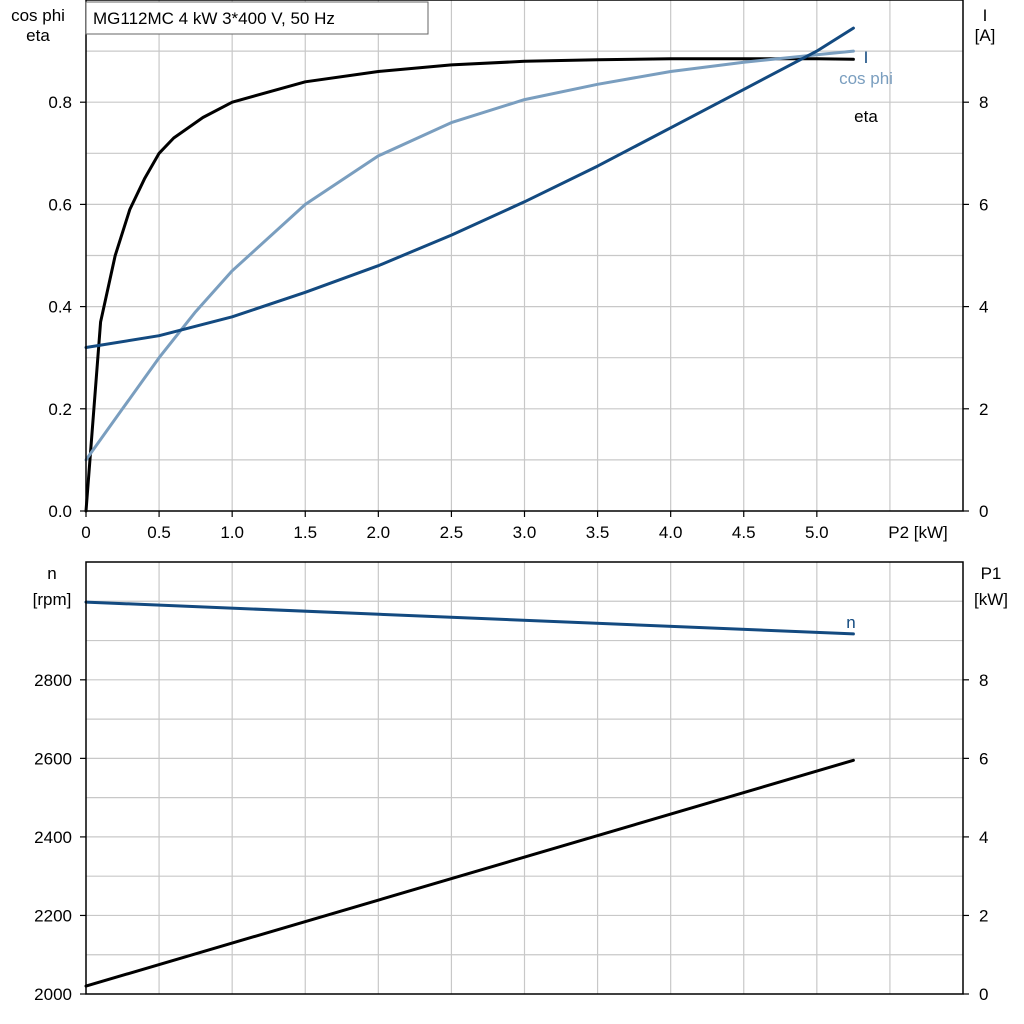  I want to click on top-right-tick-label: 6, so click(983, 204).